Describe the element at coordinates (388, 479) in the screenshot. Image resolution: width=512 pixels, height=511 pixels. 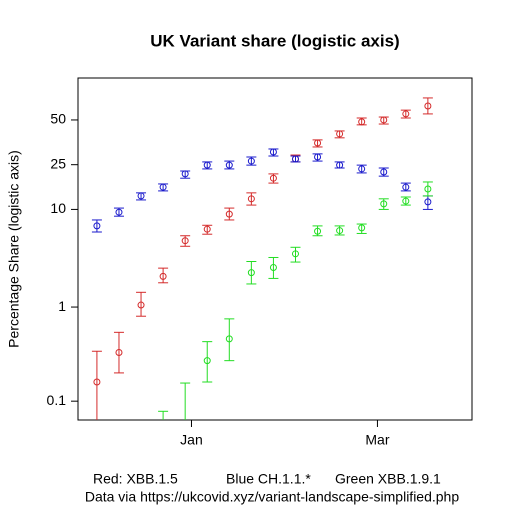
I see `legend-entry: Green XBB.1.9.1` at that location.